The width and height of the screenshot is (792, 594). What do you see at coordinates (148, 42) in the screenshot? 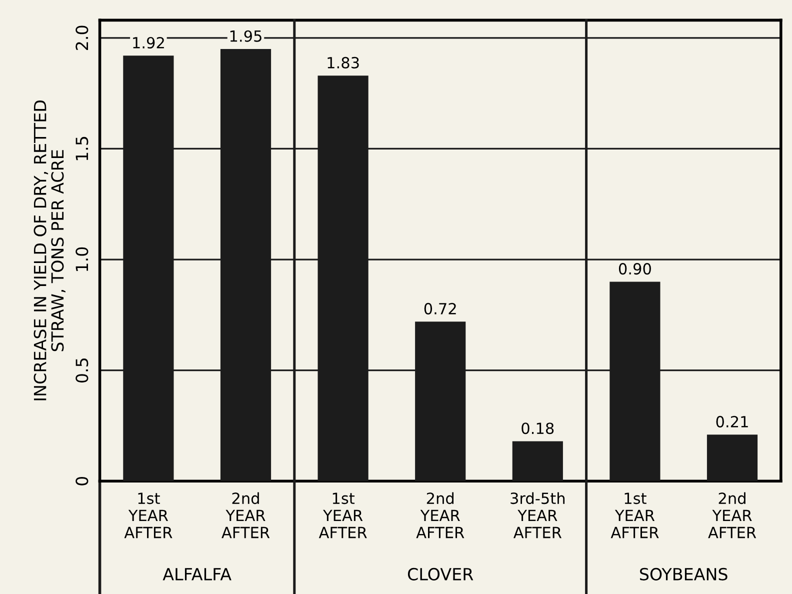
I see `data-label: 1.92` at bounding box center [148, 42].